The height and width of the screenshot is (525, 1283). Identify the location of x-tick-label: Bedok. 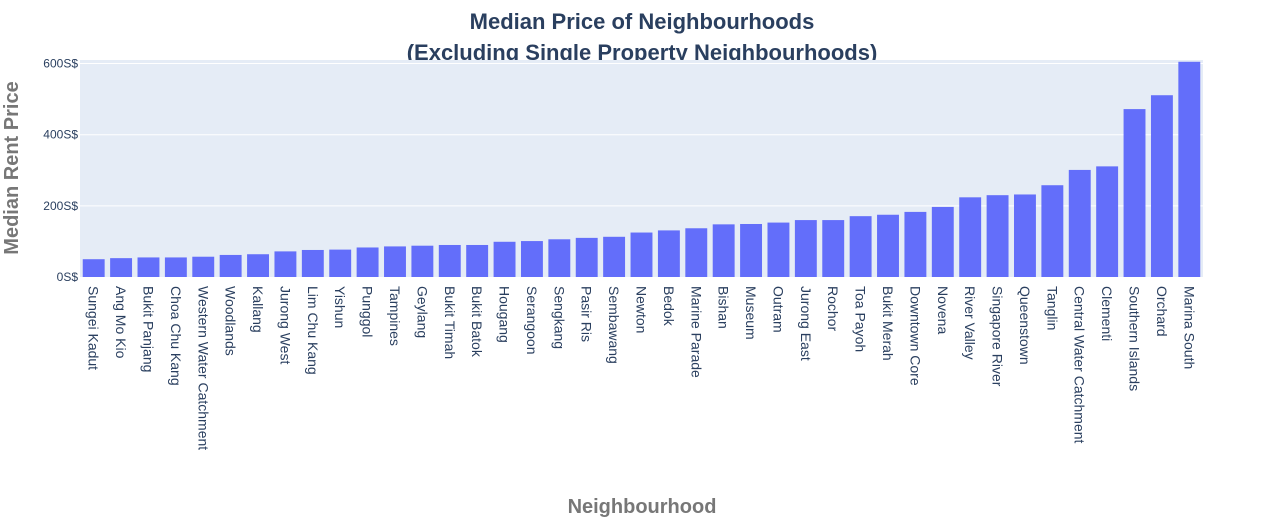
(669, 306).